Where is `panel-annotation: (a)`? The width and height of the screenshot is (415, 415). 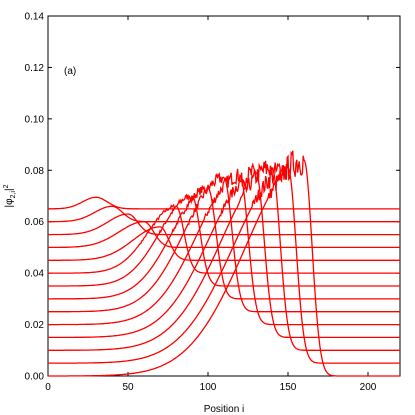
panel-annotation: (a) is located at coordinates (70, 71).